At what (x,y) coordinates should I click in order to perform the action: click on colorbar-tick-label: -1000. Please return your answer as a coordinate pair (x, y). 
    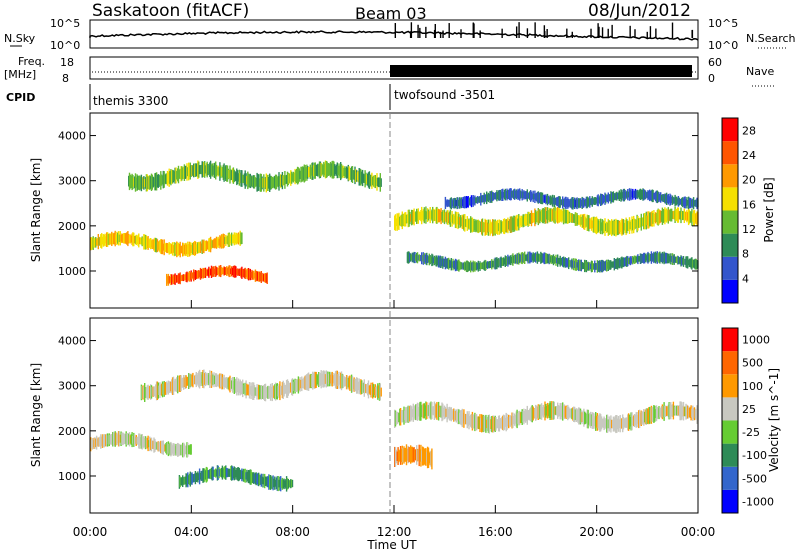
    Looking at the image, I should click on (758, 501).